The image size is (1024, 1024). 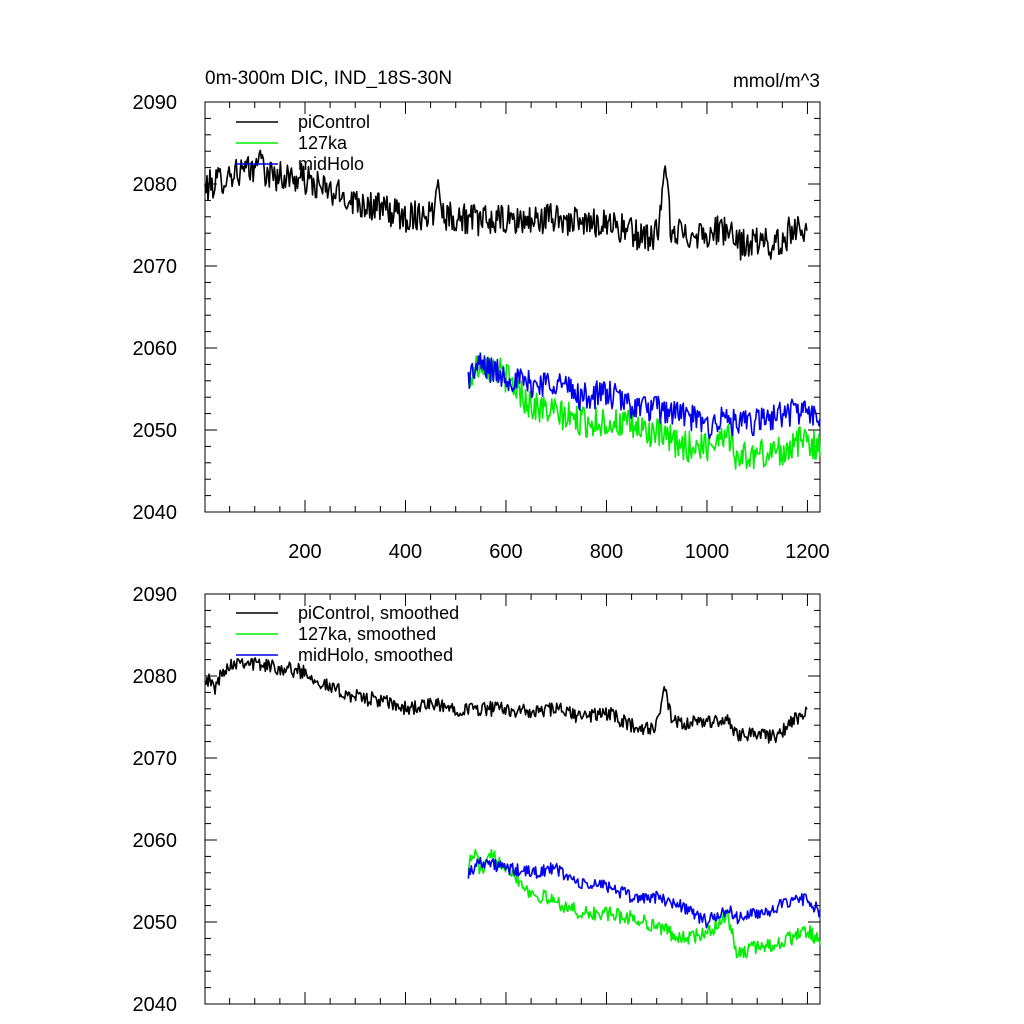 I want to click on legend-label: piControl, smoothed, so click(x=378, y=613).